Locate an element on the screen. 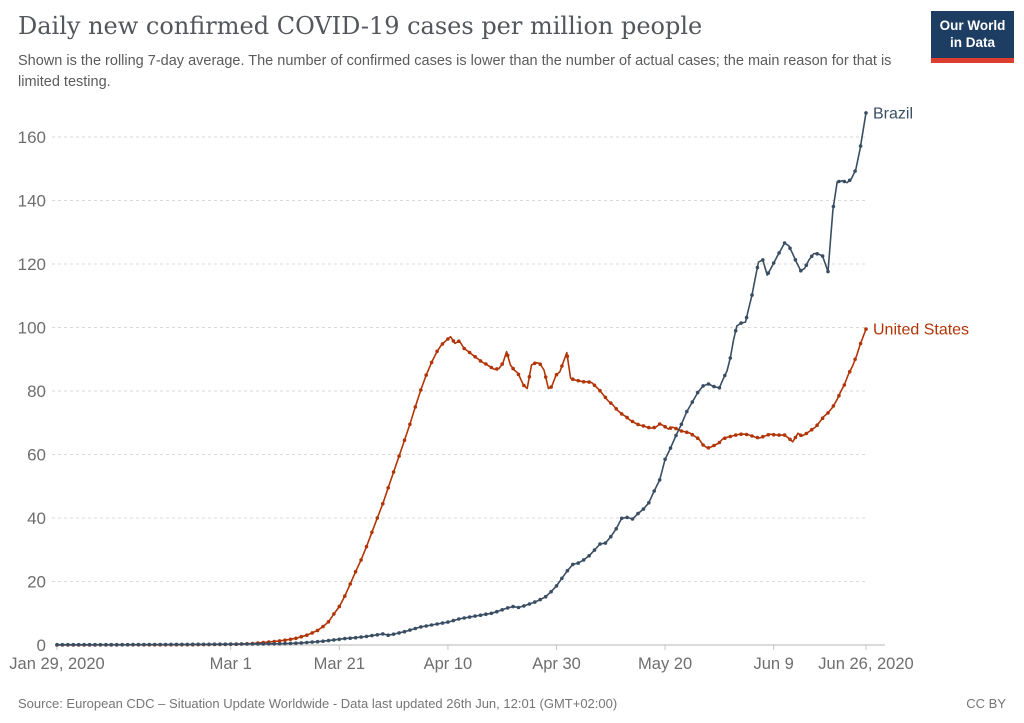 The image size is (1024, 723). y-tick-label: 100 is located at coordinates (32, 328).